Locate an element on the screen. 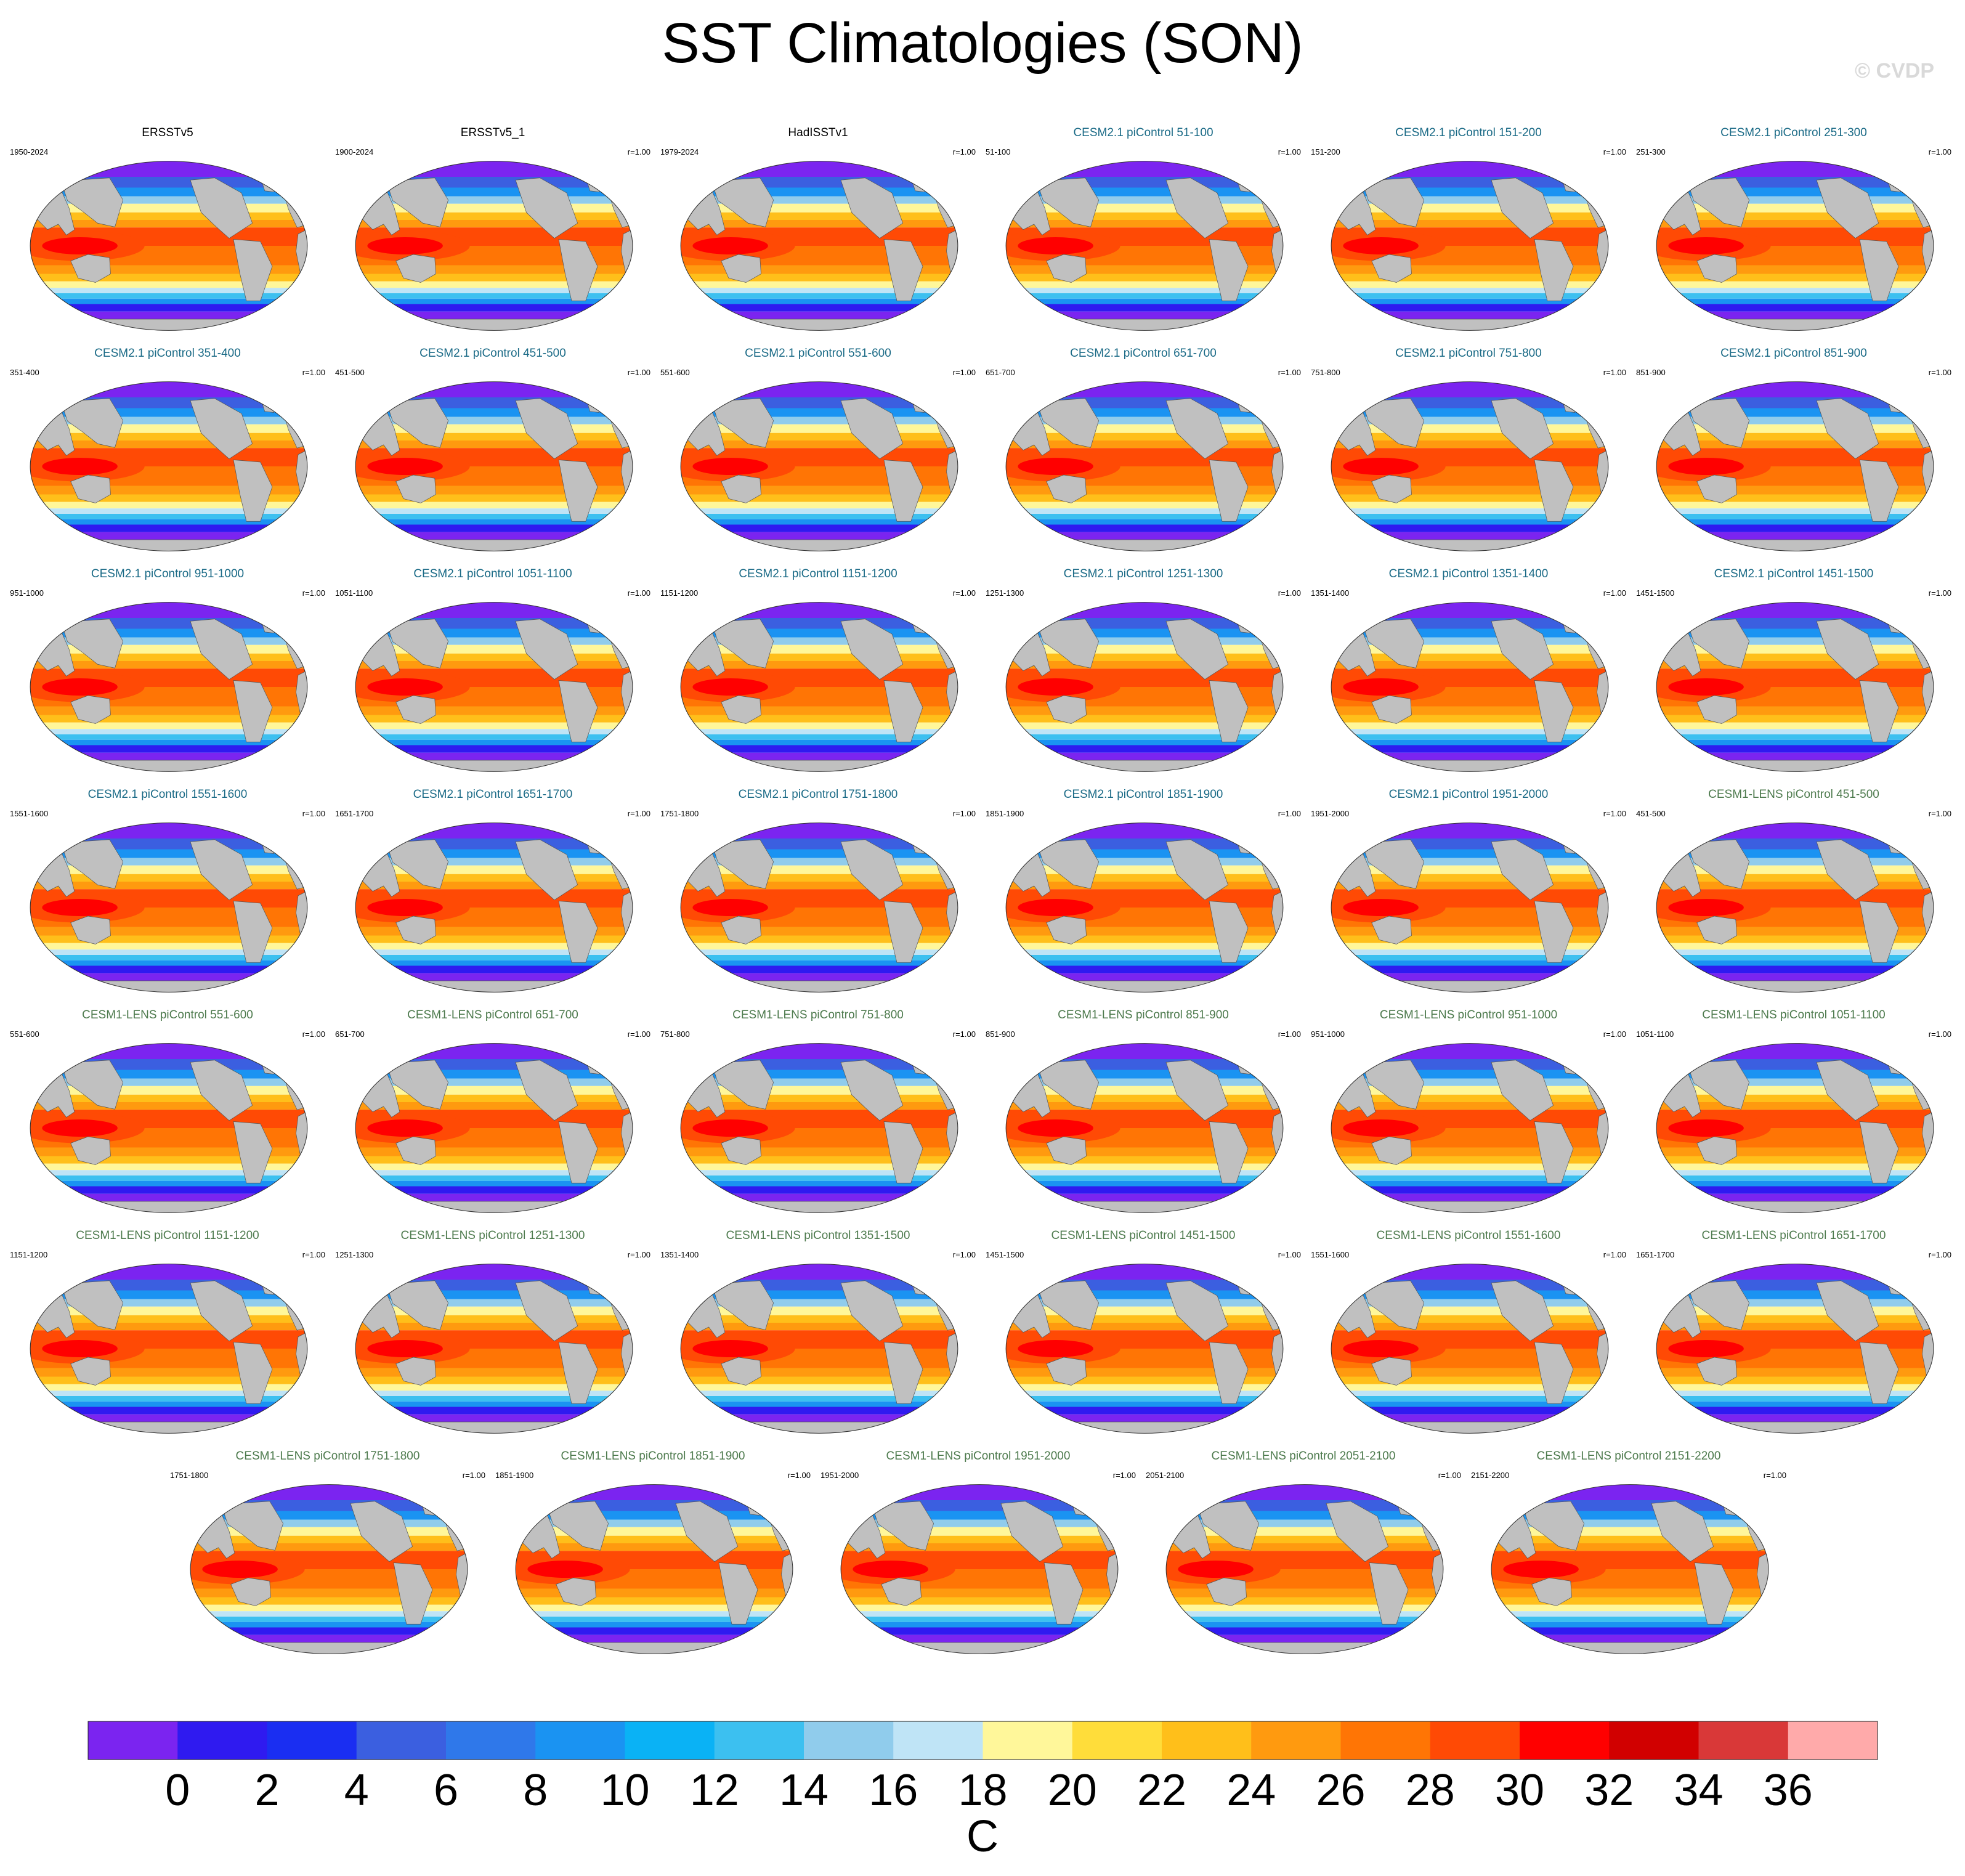 The width and height of the screenshot is (1965, 1876). colorbar-tick-label: 36 is located at coordinates (1789, 1790).